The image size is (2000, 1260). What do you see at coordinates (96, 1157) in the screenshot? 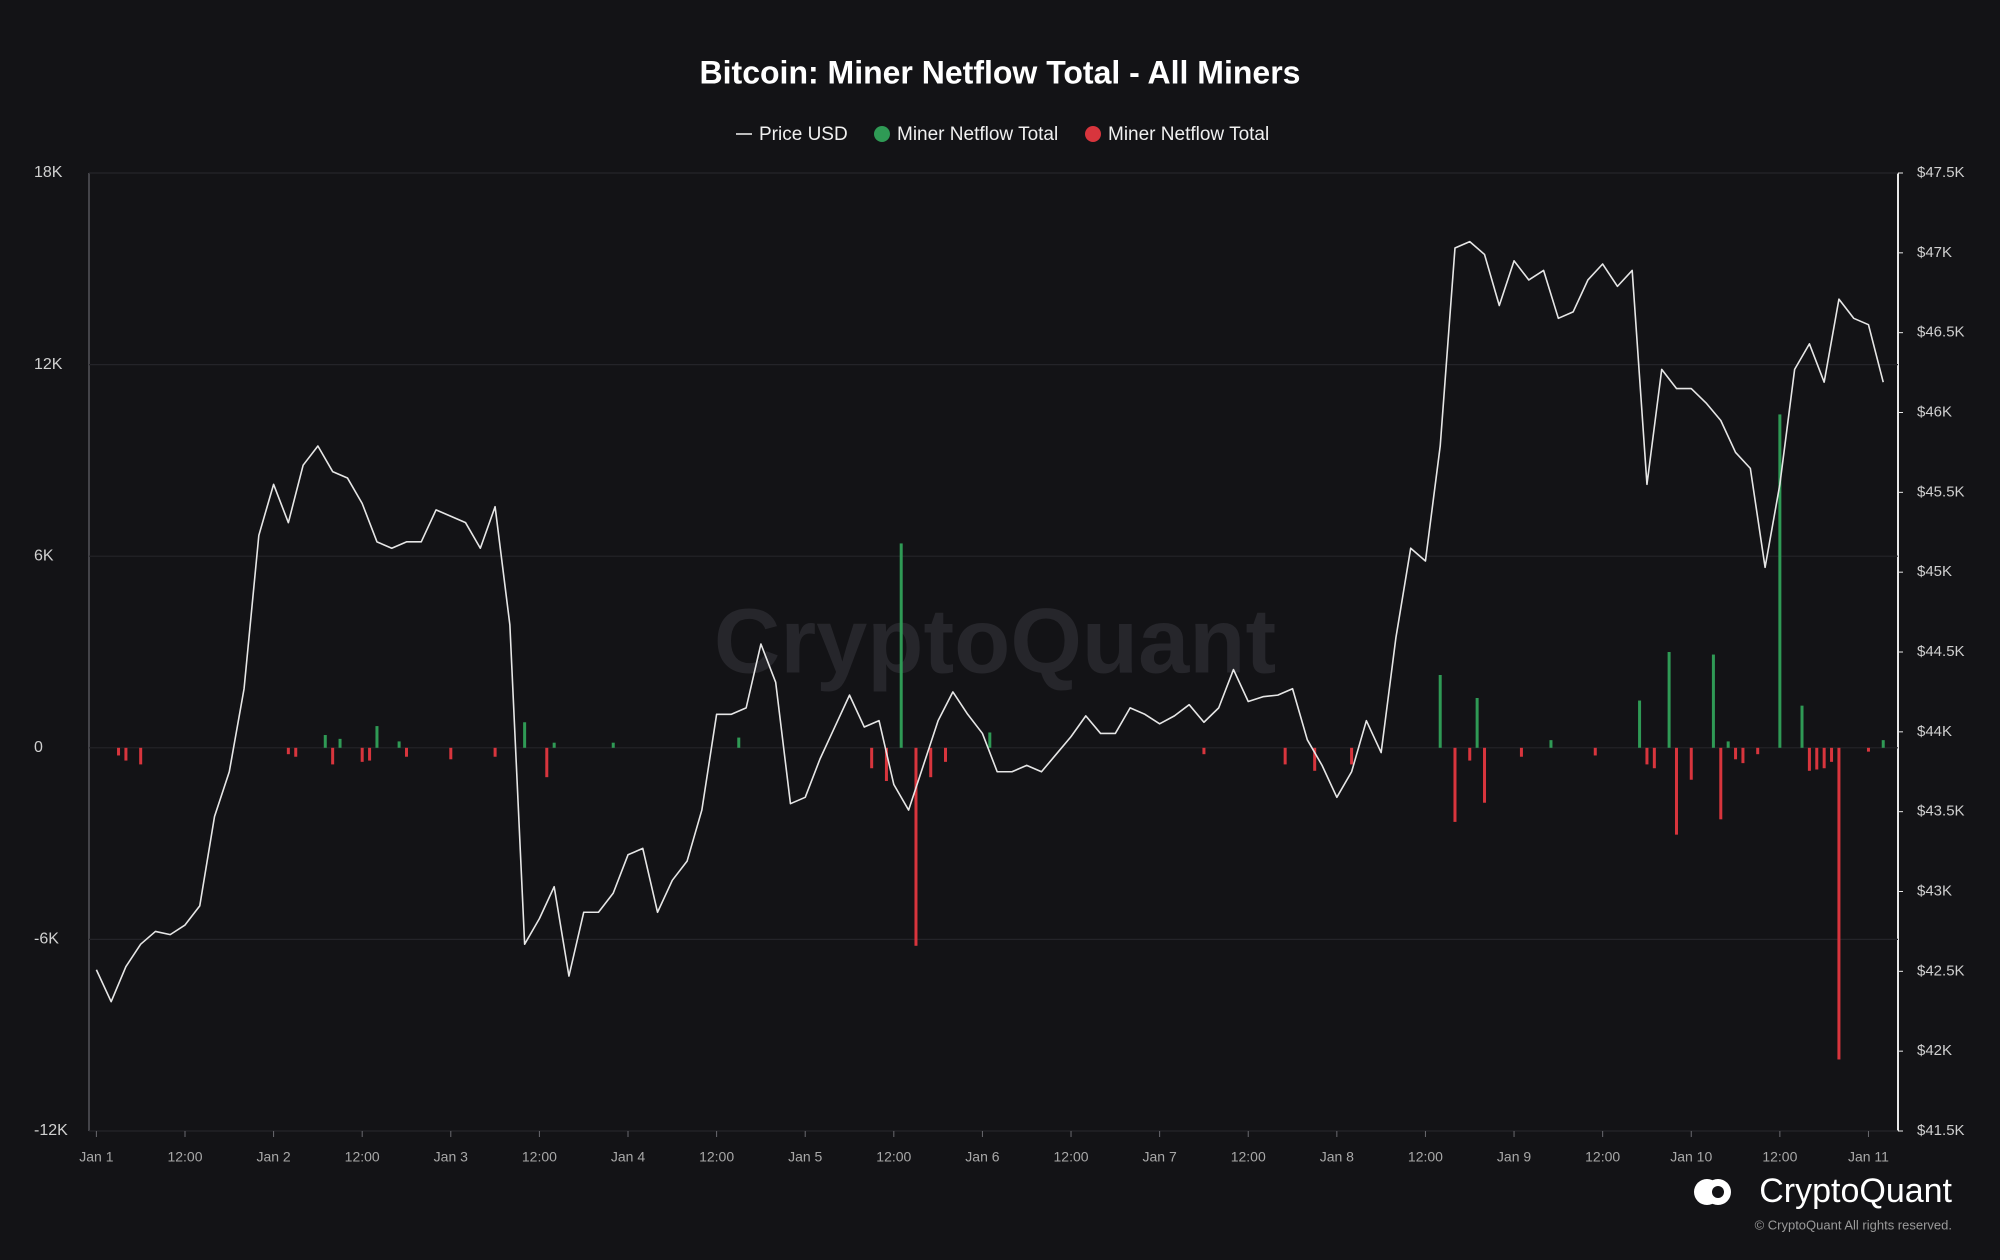
I see `x-tick-label: Jan 1` at bounding box center [96, 1157].